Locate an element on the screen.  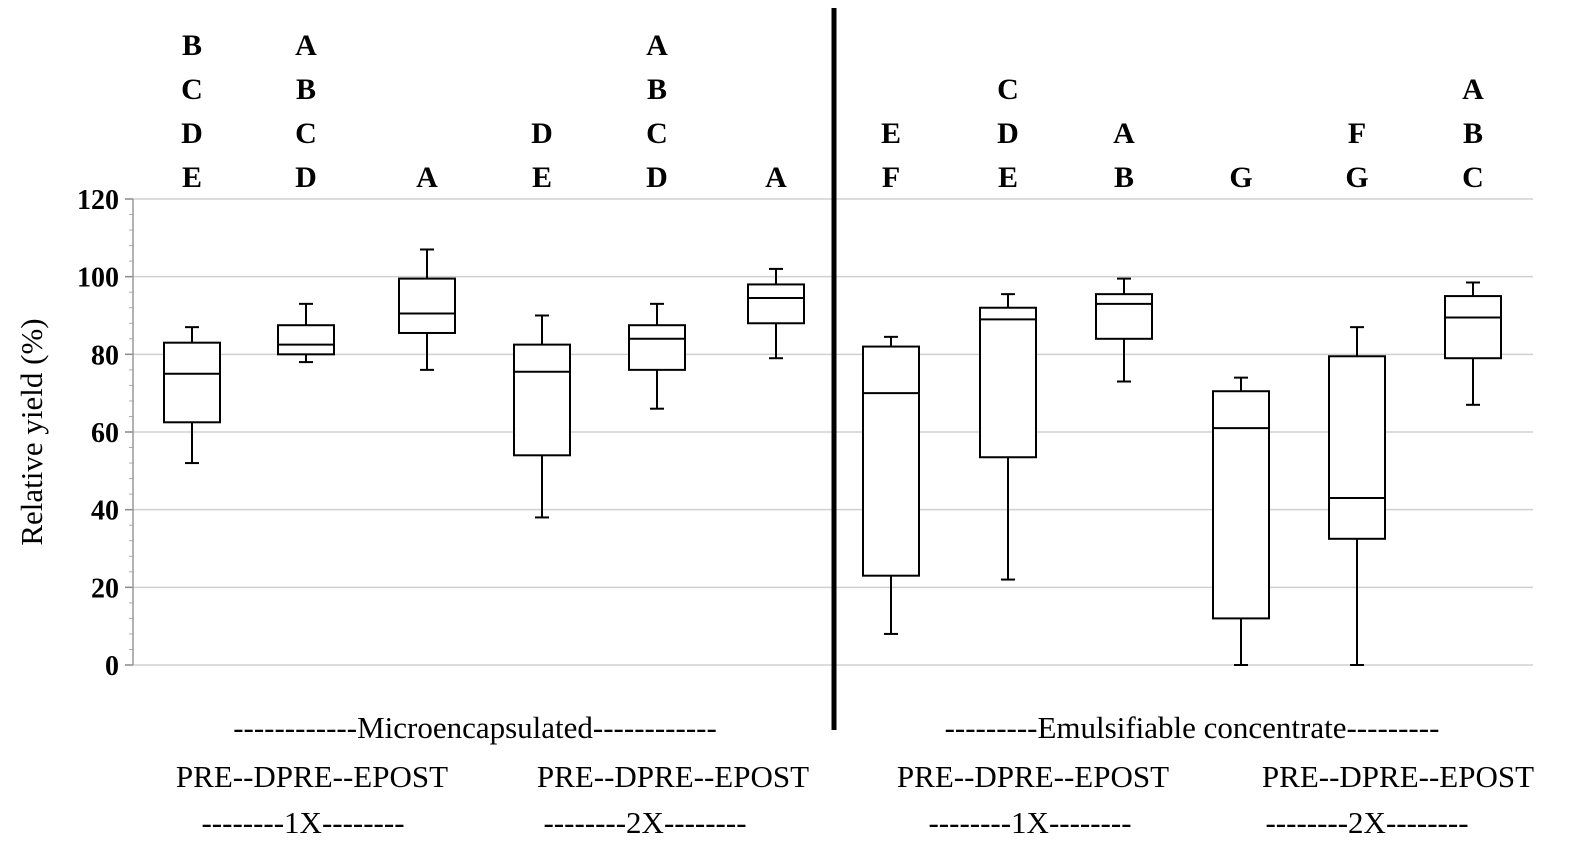
y-tick-label: 80 is located at coordinates (105, 355).